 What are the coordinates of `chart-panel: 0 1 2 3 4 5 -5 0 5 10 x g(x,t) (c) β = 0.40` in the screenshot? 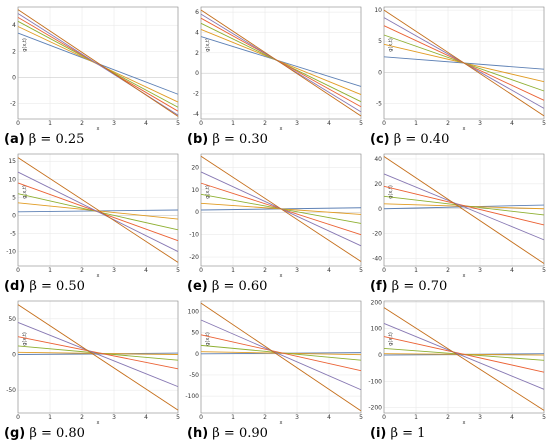 It's located at (457, 77).